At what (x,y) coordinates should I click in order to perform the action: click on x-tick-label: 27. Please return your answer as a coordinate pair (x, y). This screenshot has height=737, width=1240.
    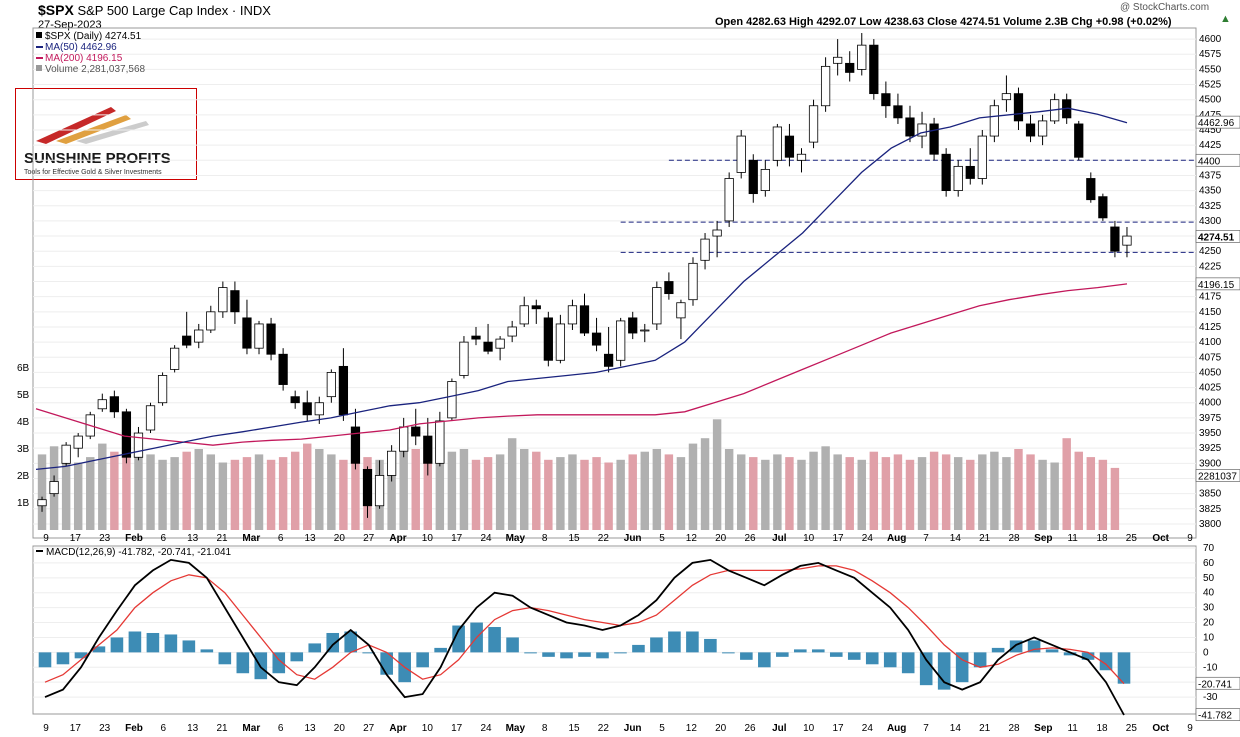
    Looking at the image, I should click on (369, 538).